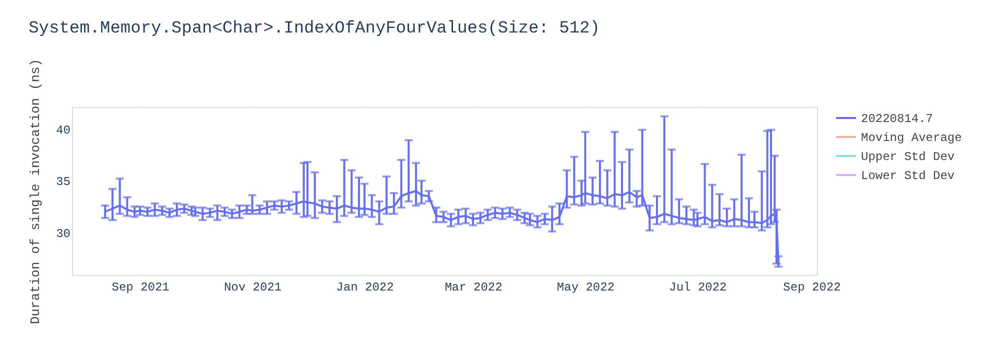 Image resolution: width=1000 pixels, height=350 pixels. What do you see at coordinates (908, 157) in the screenshot?
I see `legend-label: Upper Std Dev` at bounding box center [908, 157].